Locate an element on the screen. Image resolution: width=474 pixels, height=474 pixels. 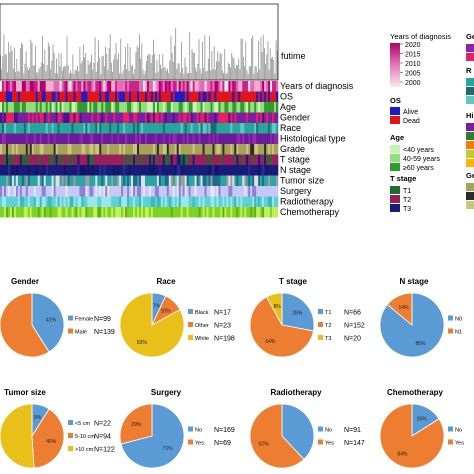
pie-legend-count: N=139 is located at coordinates (104, 332).